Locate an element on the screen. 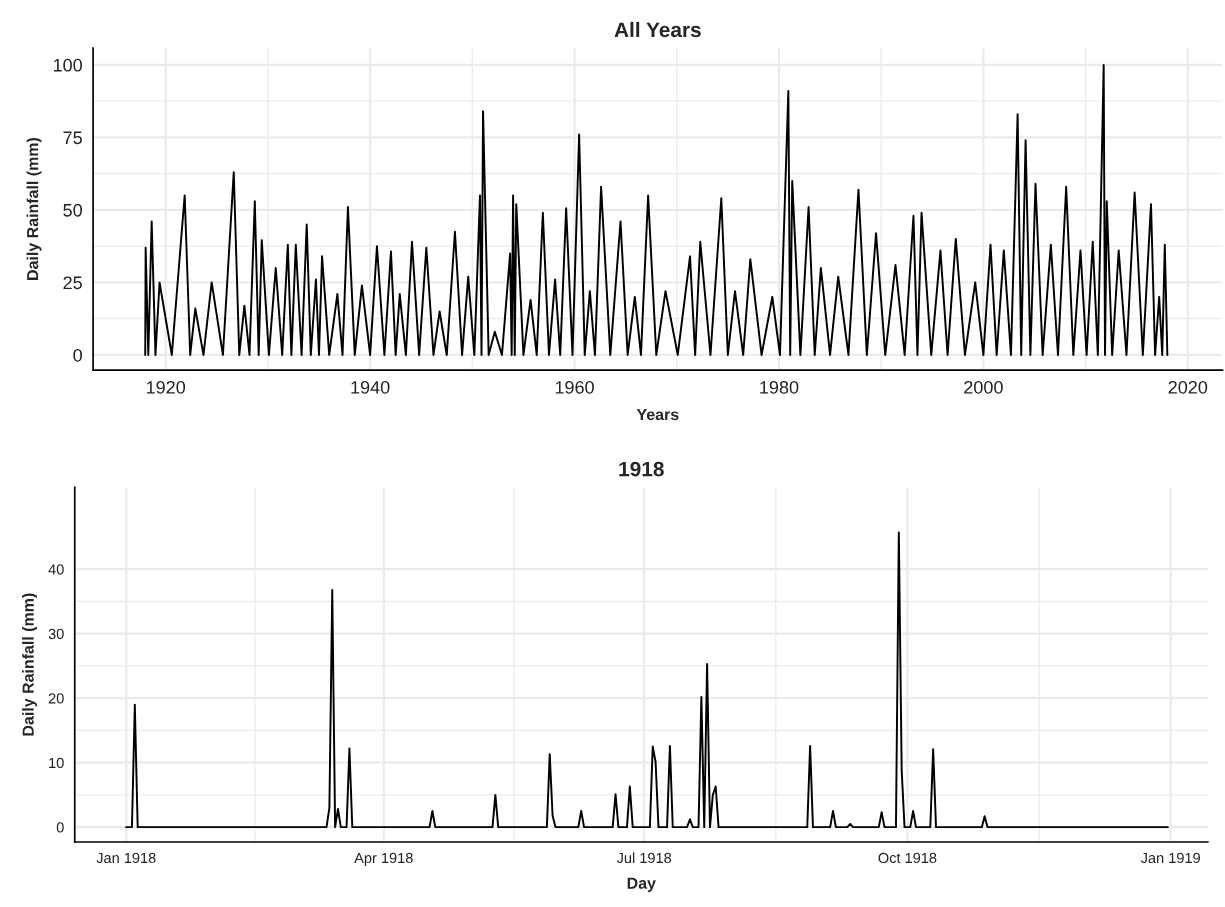 The image size is (1225, 907). x-tick-label: Oct 1918 is located at coordinates (907, 858).